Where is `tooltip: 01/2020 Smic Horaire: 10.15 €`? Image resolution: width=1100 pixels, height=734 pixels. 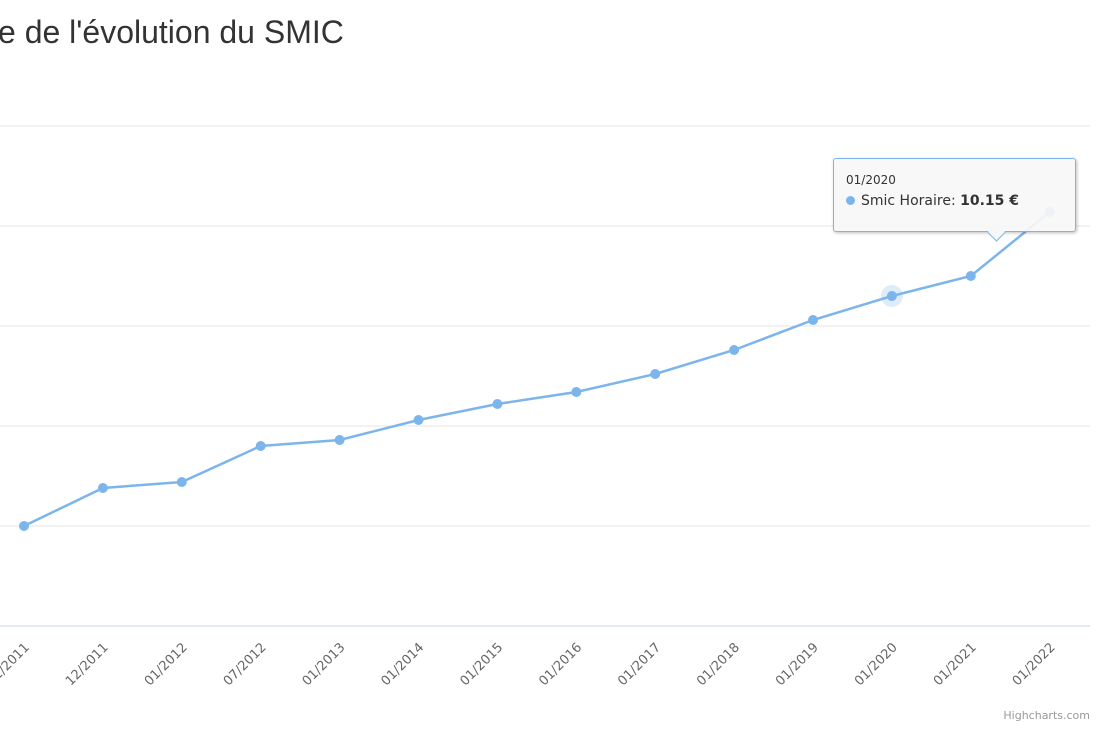 tooltip: 01/2020 Smic Horaire: 10.15 € is located at coordinates (954, 200).